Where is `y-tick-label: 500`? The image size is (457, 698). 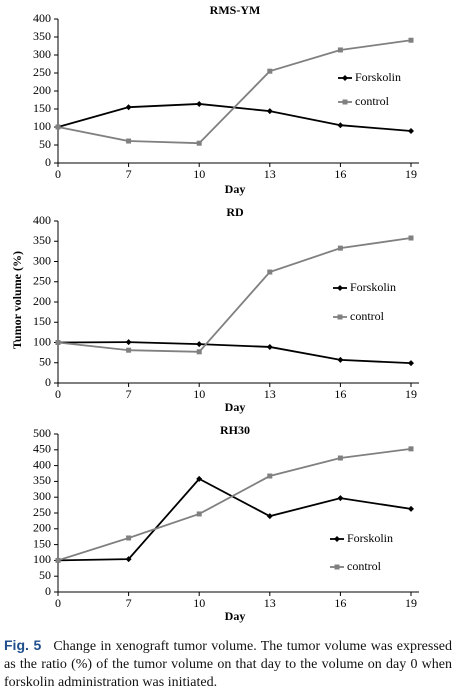
y-tick-label: 500 is located at coordinates (42, 433).